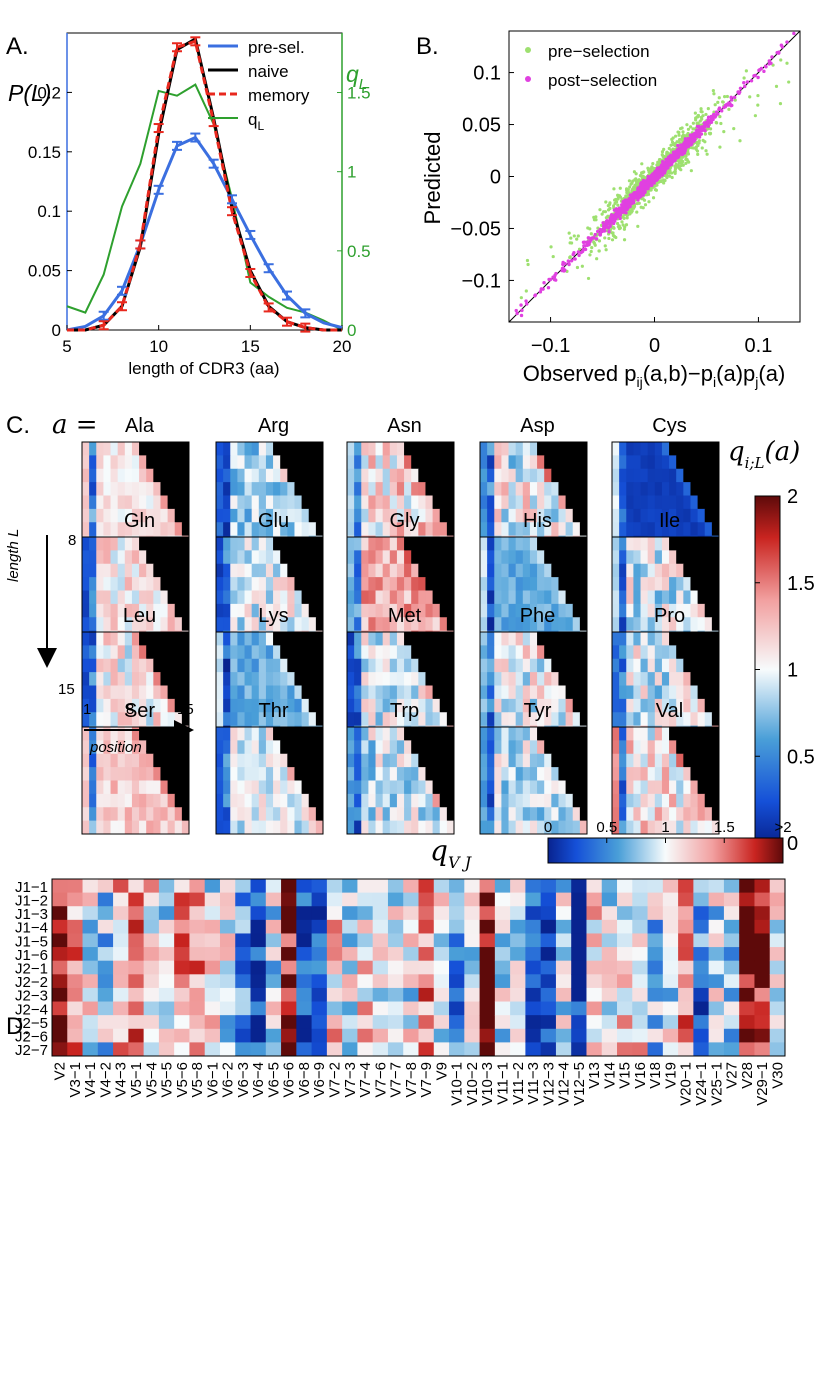 The height and width of the screenshot is (1375, 830). I want to click on heatmap-frame, so click(533, 780).